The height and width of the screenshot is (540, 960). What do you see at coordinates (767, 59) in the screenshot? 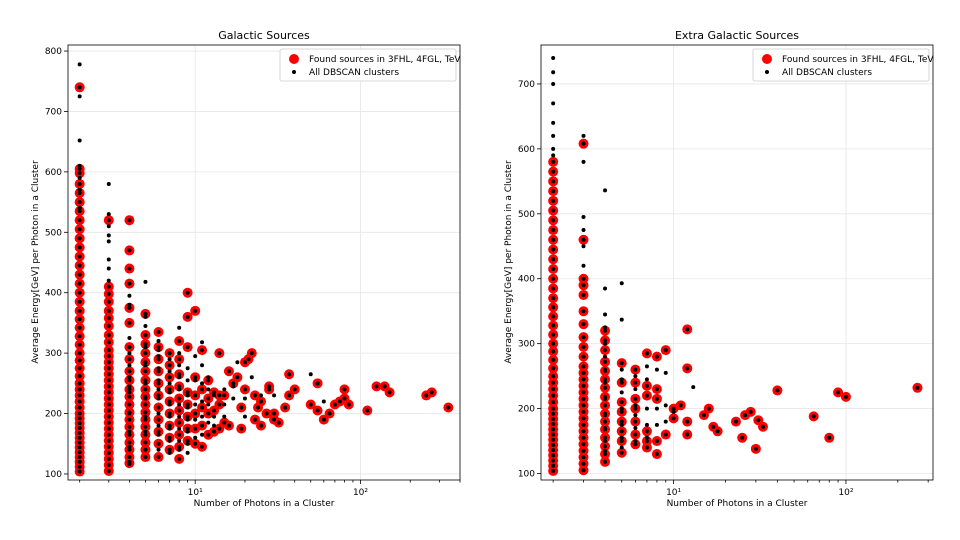
I see `legend-marker-found` at bounding box center [767, 59].